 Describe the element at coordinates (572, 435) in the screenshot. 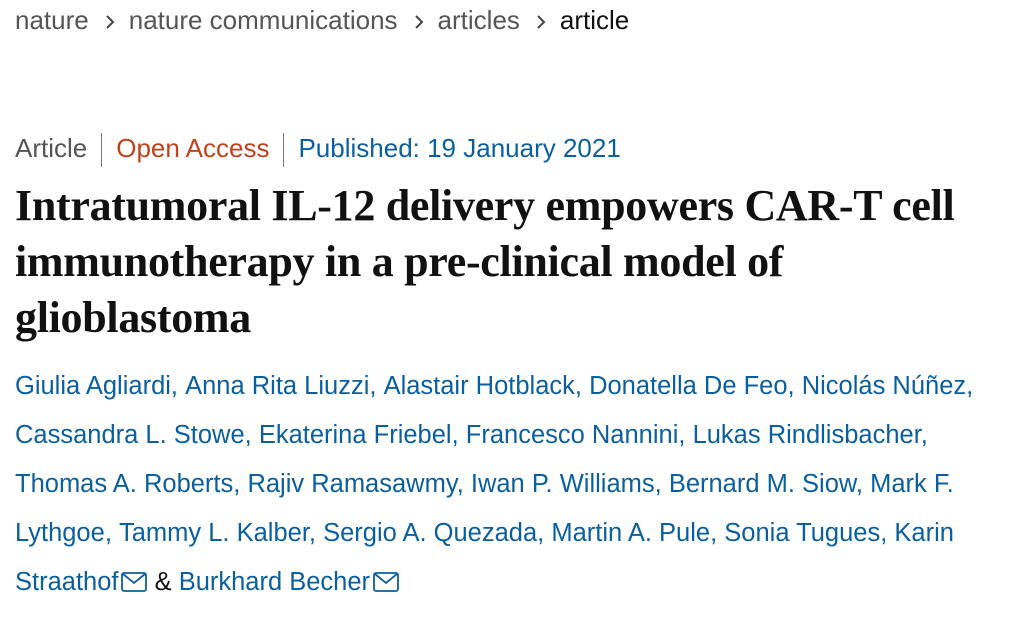

I see `author-name: Francesco Nannini` at that location.